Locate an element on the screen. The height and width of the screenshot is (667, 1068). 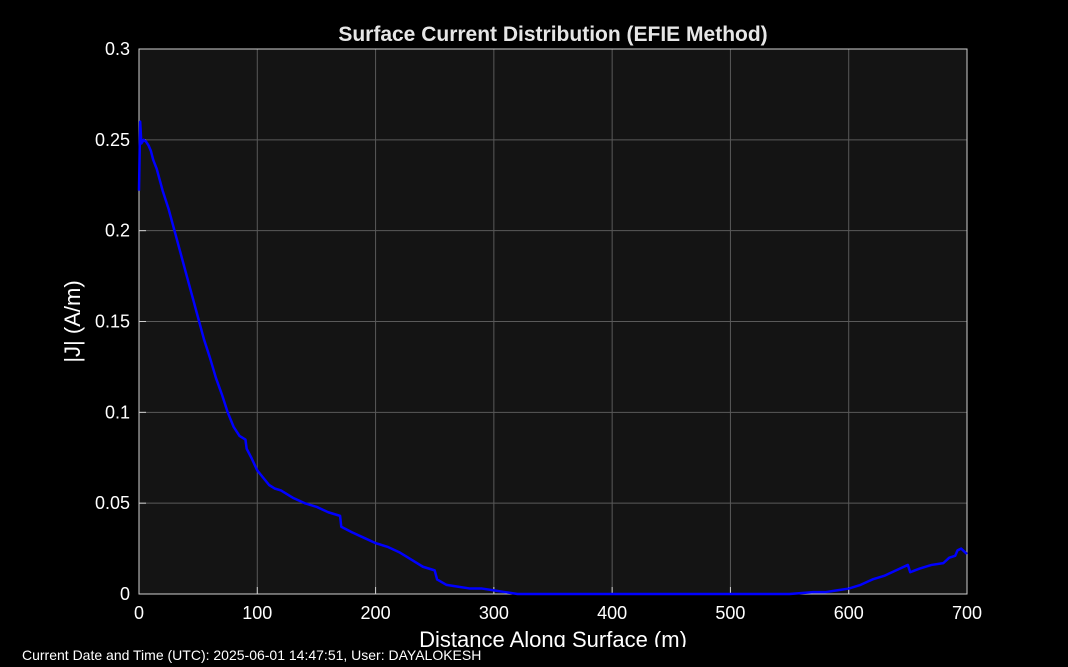
y-tick-label: 0.15 is located at coordinates (112, 322).